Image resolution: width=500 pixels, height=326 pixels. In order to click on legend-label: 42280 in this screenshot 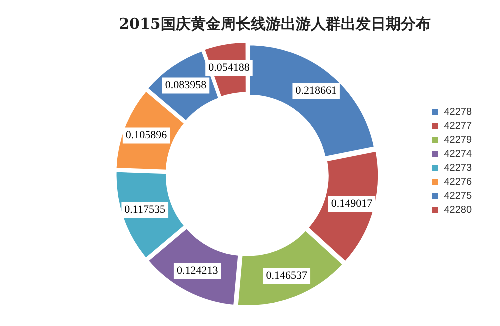, I will do `click(458, 210)`.